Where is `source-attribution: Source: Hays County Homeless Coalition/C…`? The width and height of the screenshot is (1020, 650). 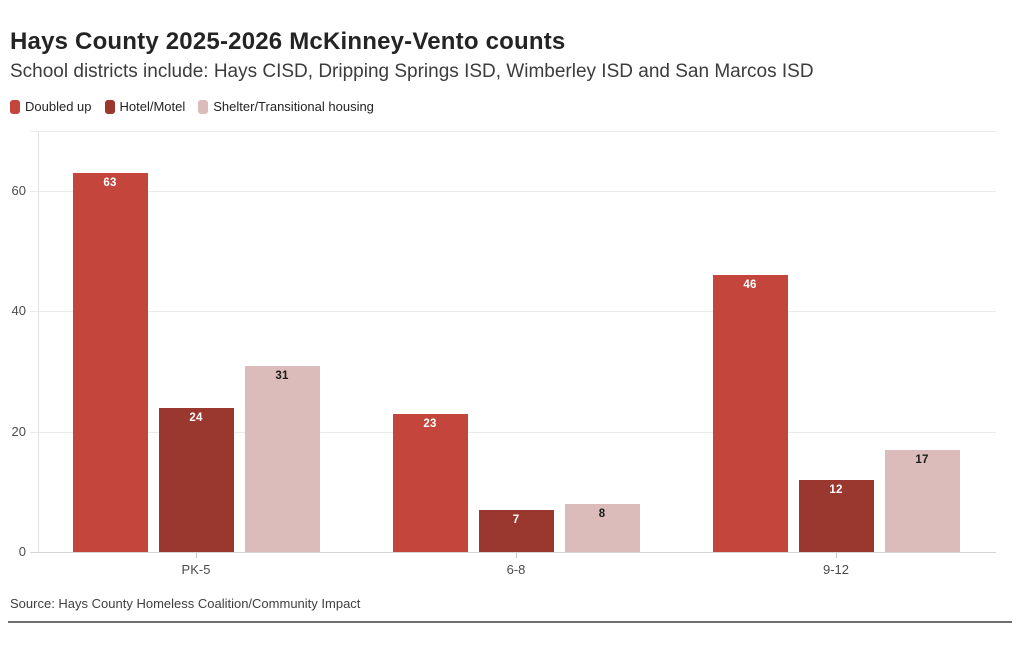 source-attribution: Source: Hays County Homeless Coalition/C… is located at coordinates (185, 603).